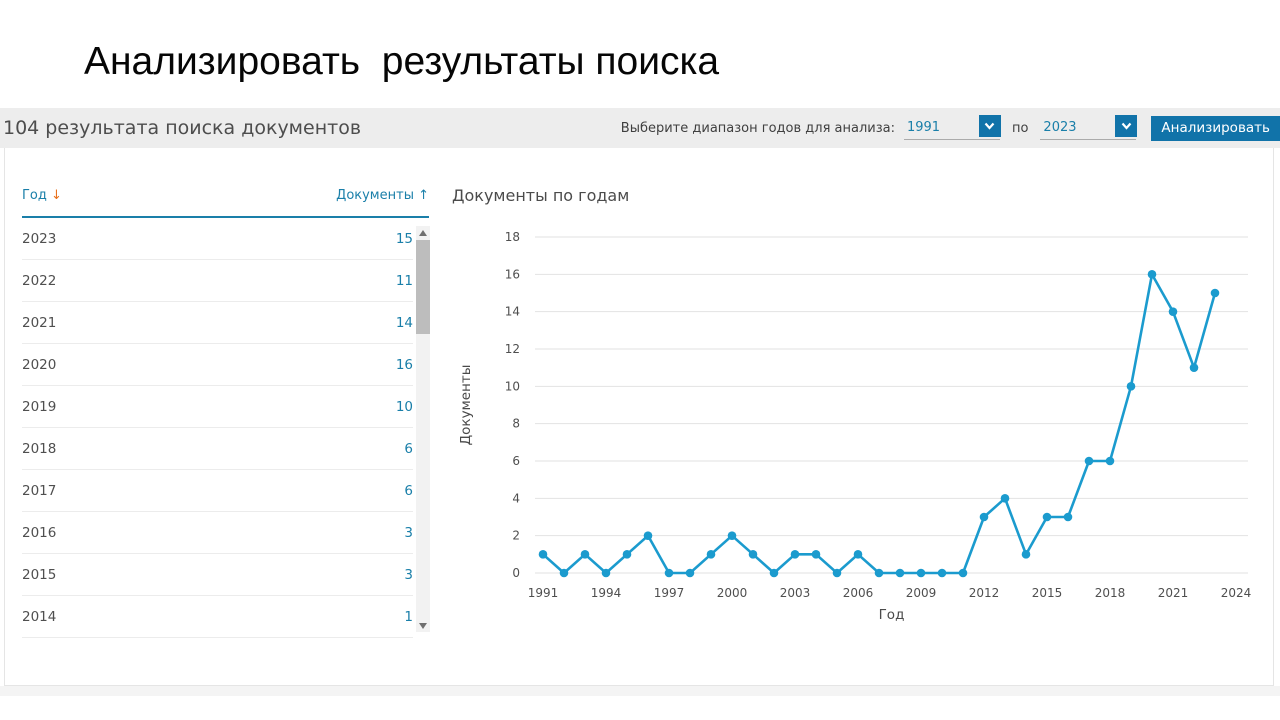  I want to click on year-cell: 2022, so click(39, 280).